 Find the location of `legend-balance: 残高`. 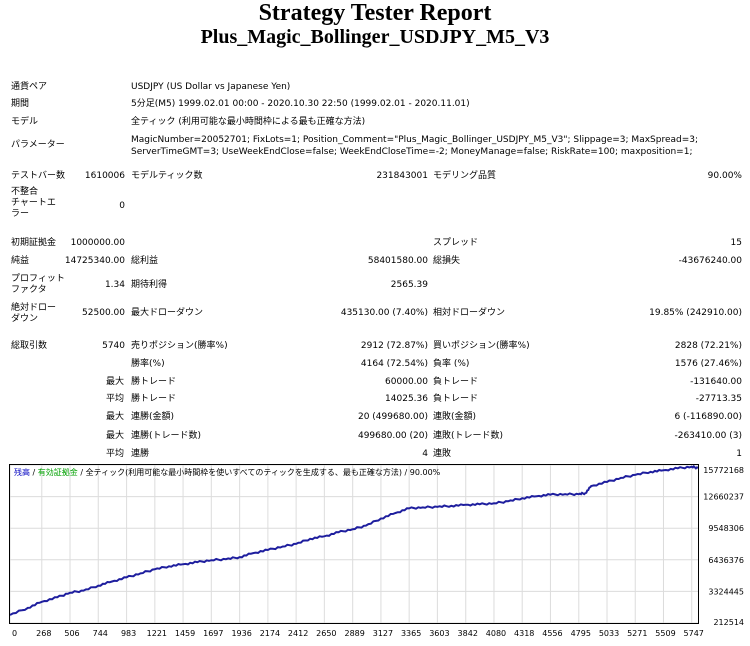

legend-balance: 残高 is located at coordinates (22, 472).